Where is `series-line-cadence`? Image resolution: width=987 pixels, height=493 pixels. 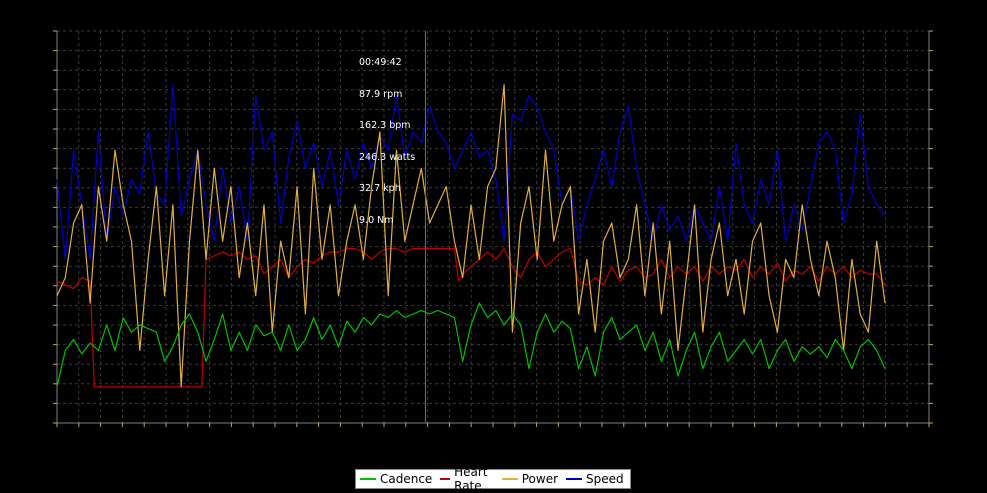 series-line-cadence is located at coordinates (471, 344).